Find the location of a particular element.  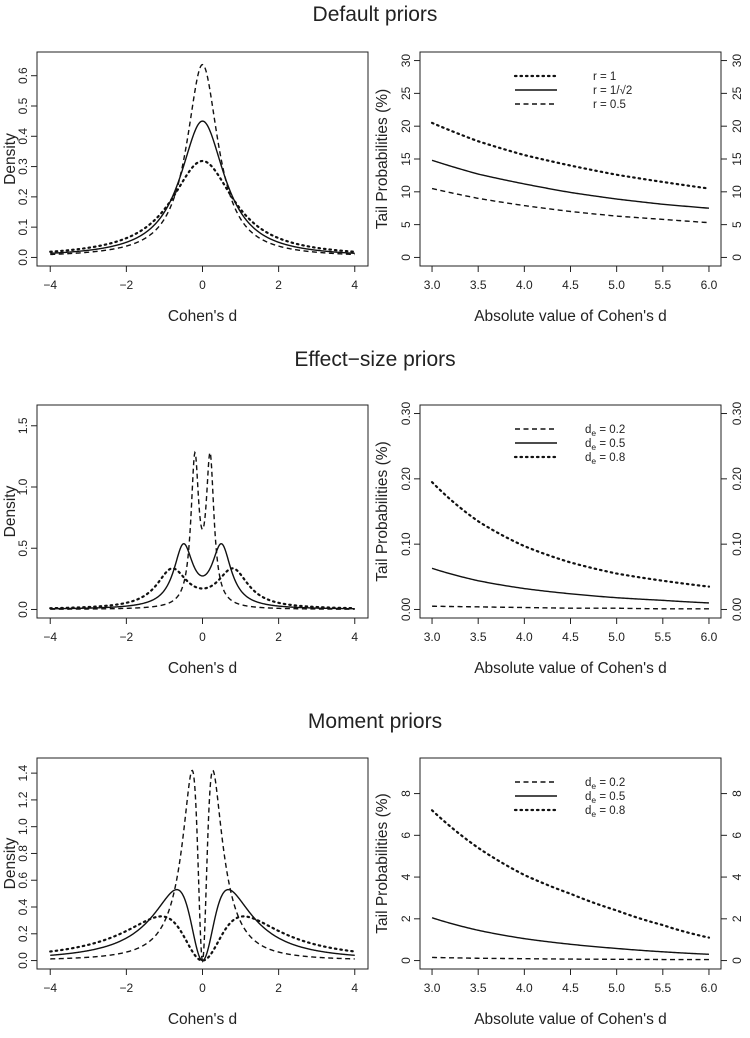

y-tick-label-left: 2 is located at coordinates (406, 918).